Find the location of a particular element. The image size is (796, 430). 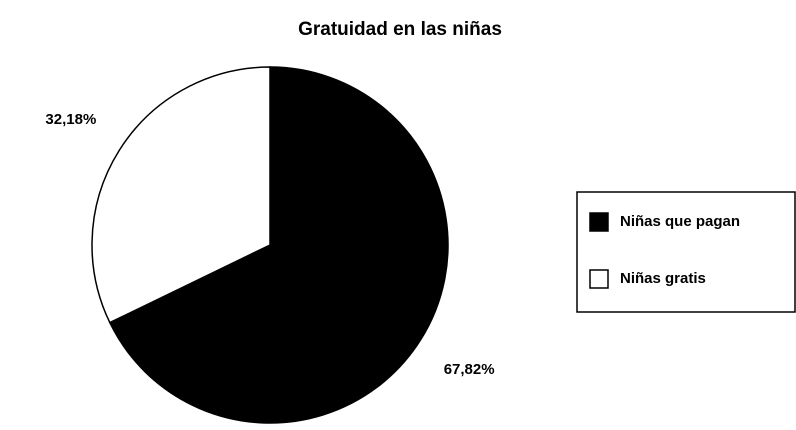

legend-box is located at coordinates (686, 252).